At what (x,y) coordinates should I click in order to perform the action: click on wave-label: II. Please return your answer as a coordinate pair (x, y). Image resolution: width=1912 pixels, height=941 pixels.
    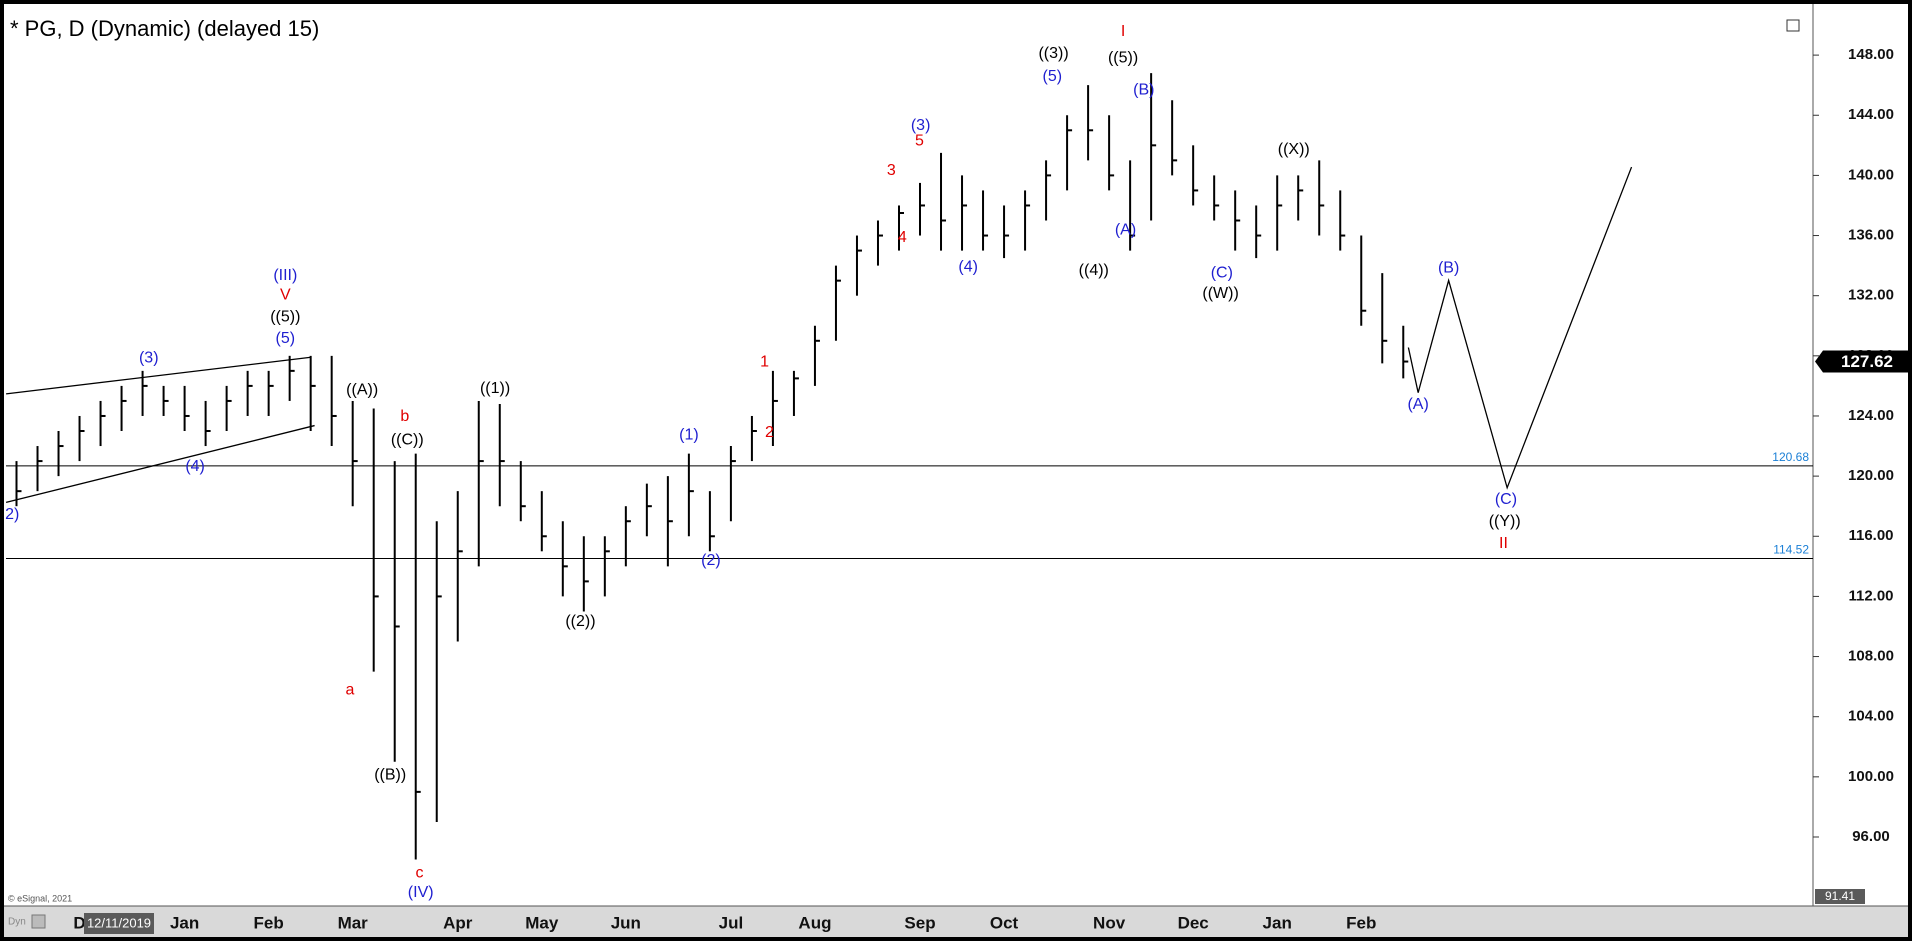
    Looking at the image, I should click on (1503, 543).